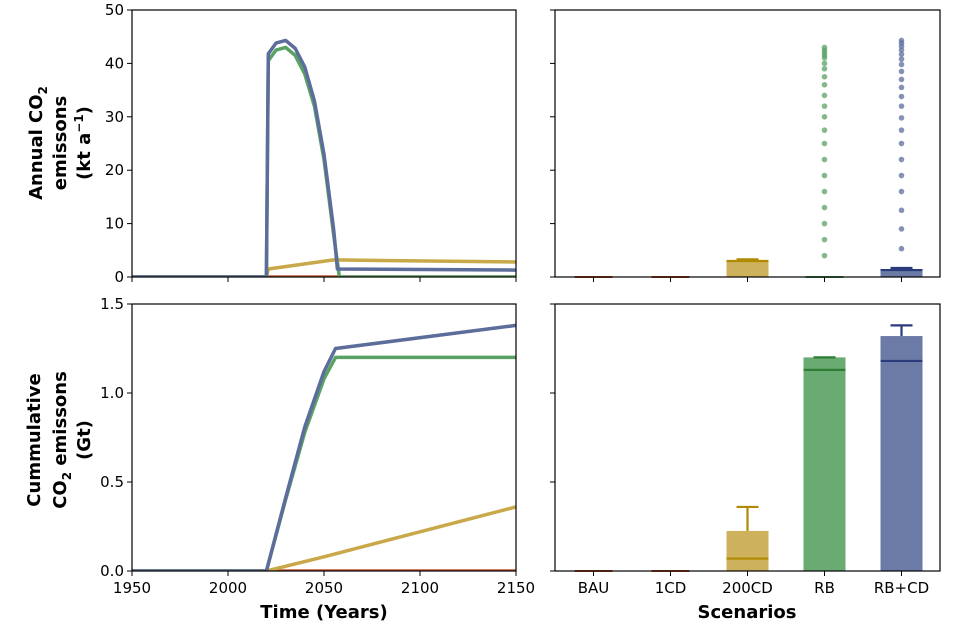  What do you see at coordinates (324, 588) in the screenshot?
I see `x-tick-label: 2050` at bounding box center [324, 588].